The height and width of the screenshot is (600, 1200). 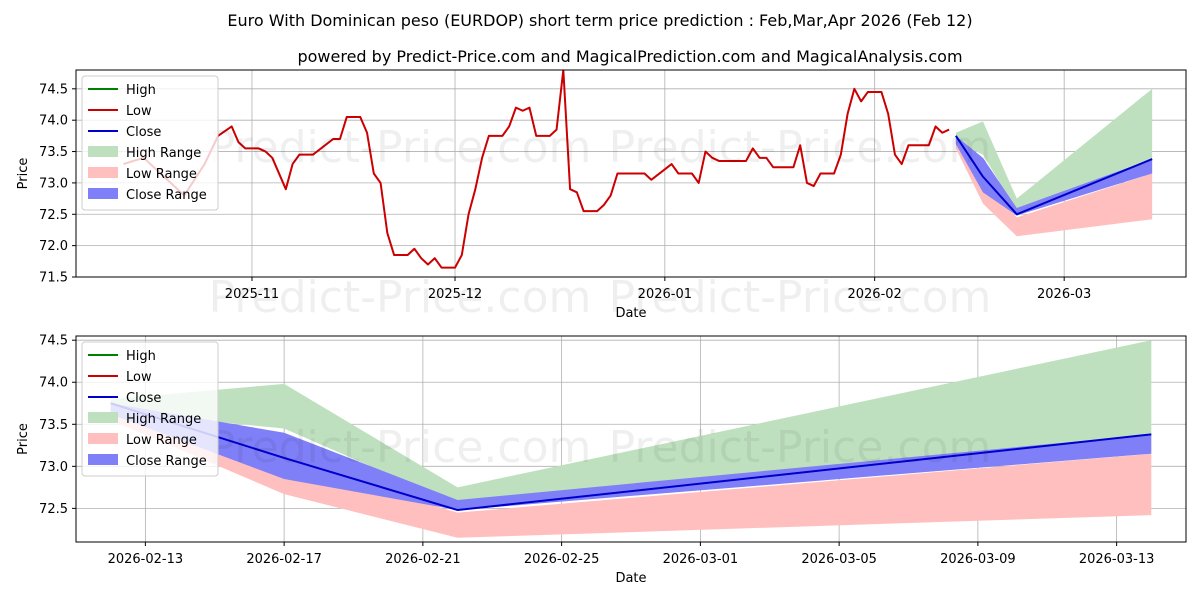 What do you see at coordinates (874, 294) in the screenshot?
I see `x-tick-label: 2026-02` at bounding box center [874, 294].